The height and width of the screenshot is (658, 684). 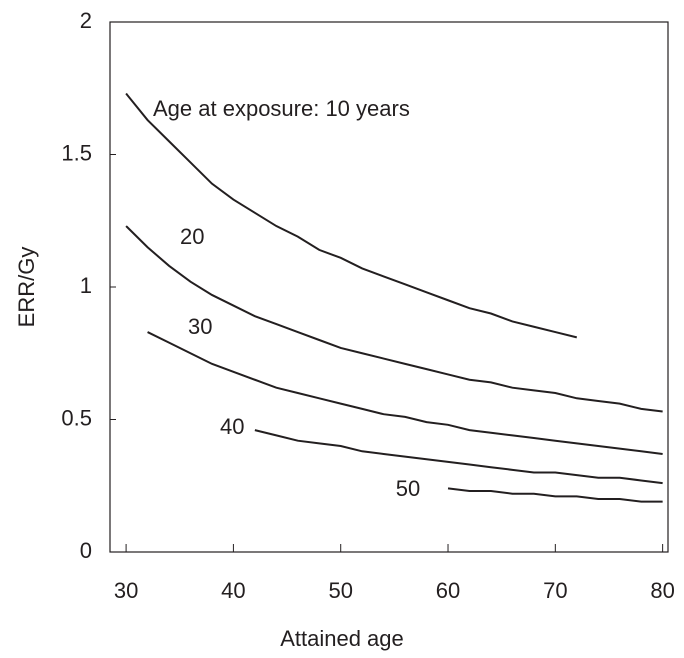 What do you see at coordinates (26, 287) in the screenshot?
I see `y-axis-label: ERR/Gy` at bounding box center [26, 287].